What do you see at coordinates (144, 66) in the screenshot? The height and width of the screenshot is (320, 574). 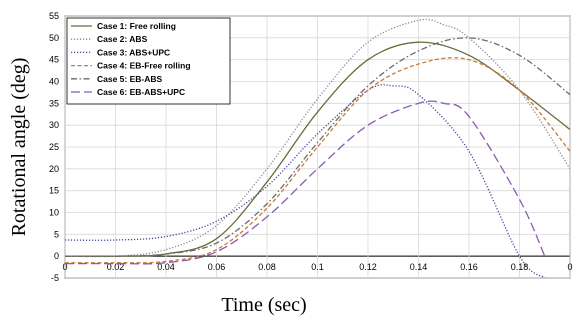 I see `legend-label: Case 4: EB-Free rolling` at bounding box center [144, 66].